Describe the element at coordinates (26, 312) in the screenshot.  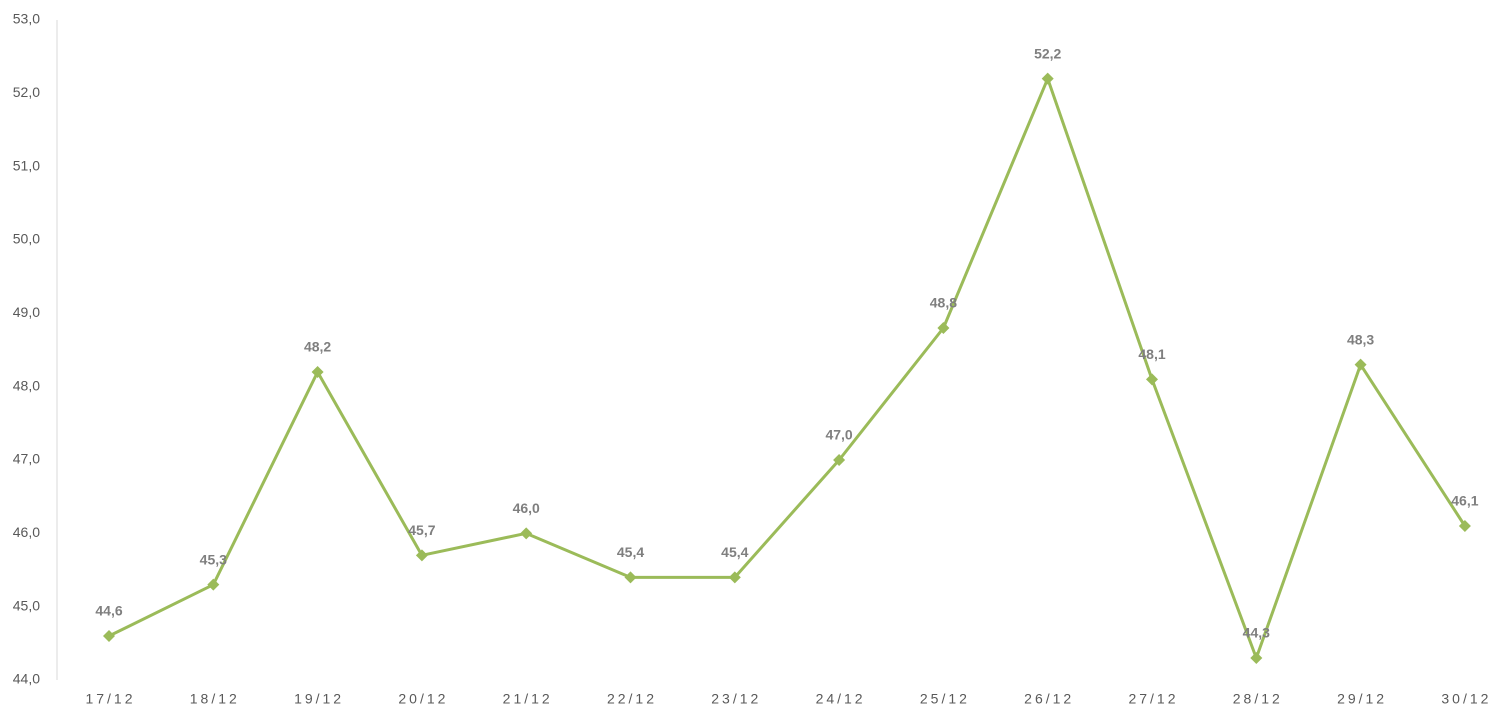
I see `y-tick-label: 49,0` at that location.